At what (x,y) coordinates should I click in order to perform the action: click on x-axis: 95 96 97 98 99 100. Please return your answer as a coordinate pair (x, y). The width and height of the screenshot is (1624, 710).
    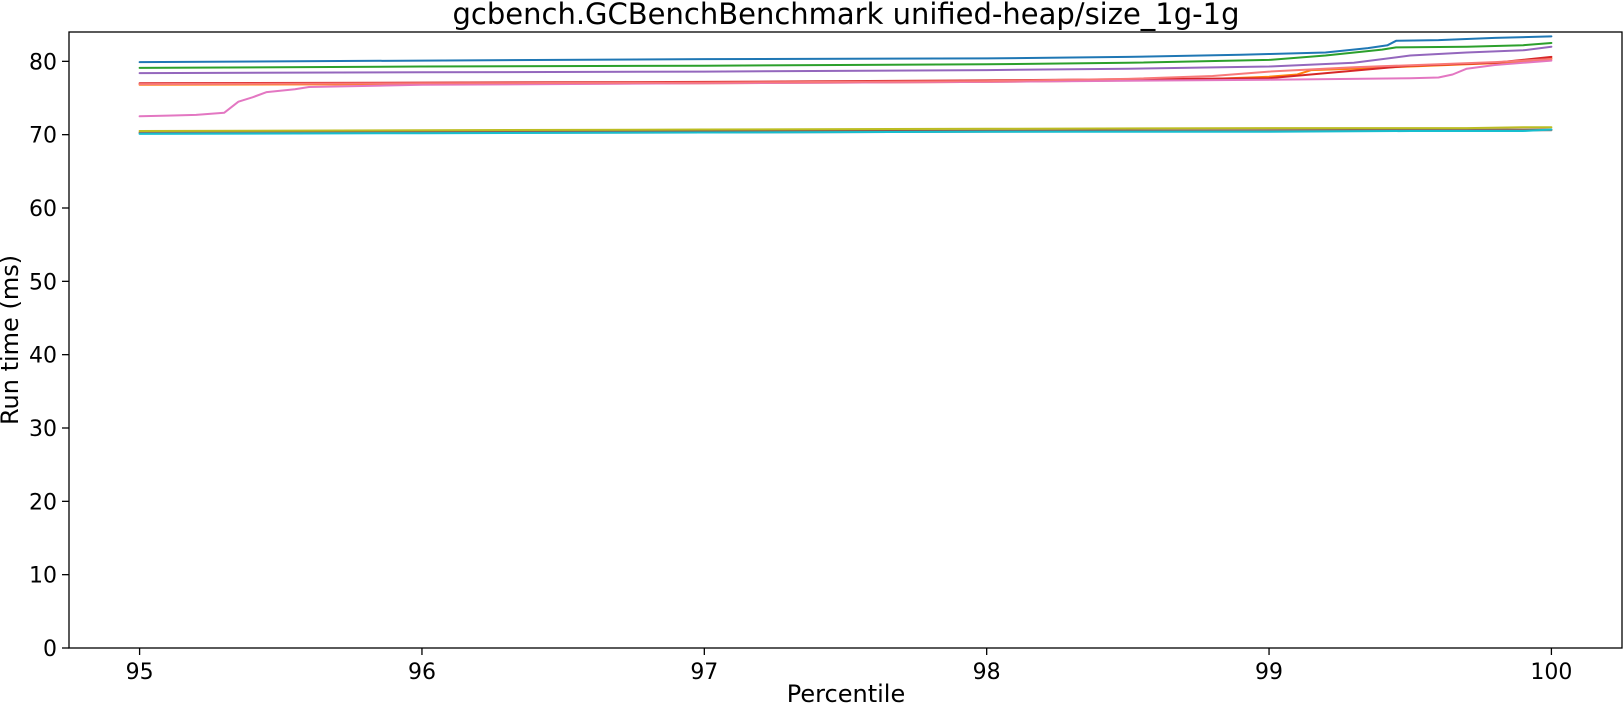
    Looking at the image, I should click on (849, 666).